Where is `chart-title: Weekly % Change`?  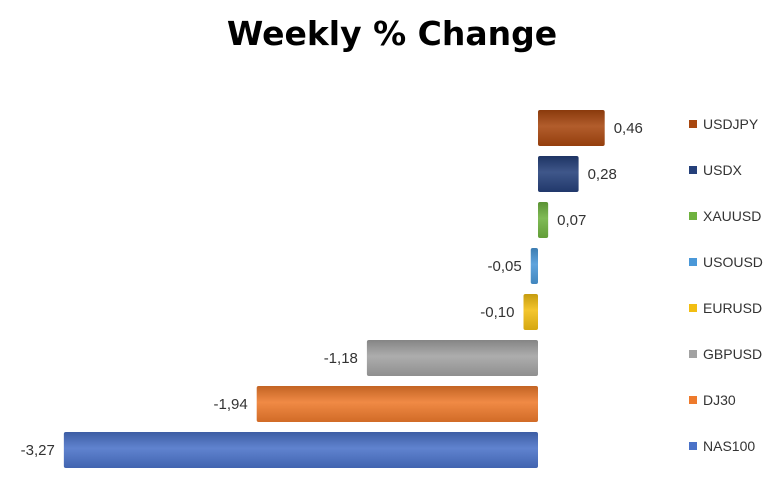
chart-title: Weekly % Change is located at coordinates (392, 33).